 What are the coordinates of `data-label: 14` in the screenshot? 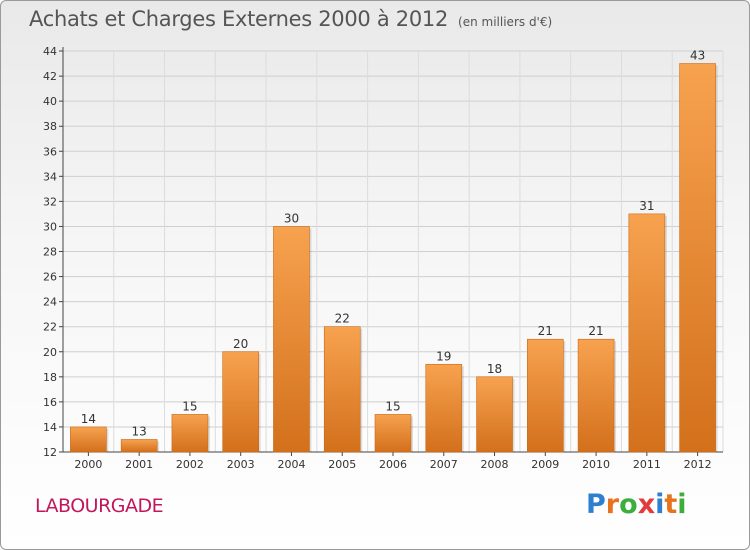 It's located at (88, 419).